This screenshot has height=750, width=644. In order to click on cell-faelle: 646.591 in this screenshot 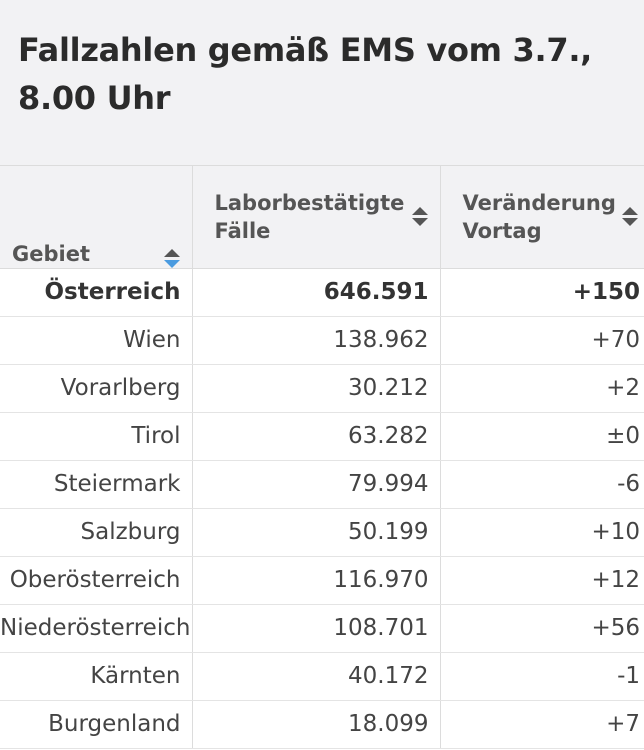, I will do `click(316, 292)`.